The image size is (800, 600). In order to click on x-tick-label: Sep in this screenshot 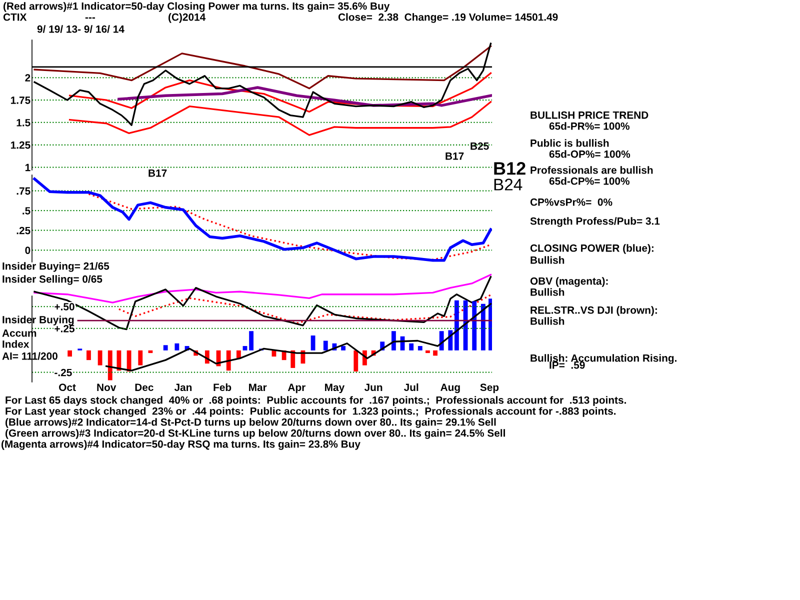, I will do `click(489, 389)`.